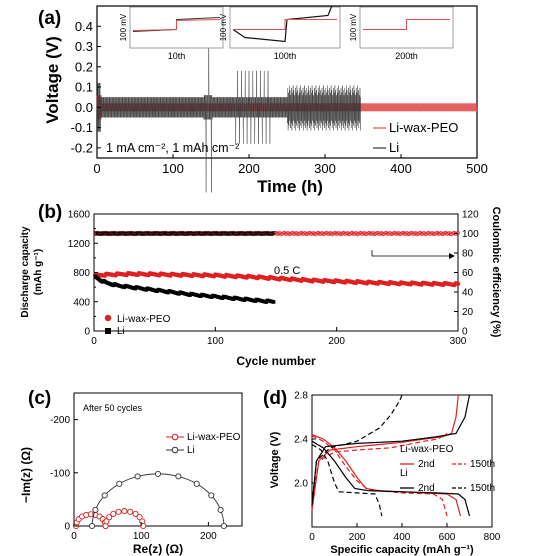 The width and height of the screenshot is (554, 556). Describe the element at coordinates (336, 341) in the screenshot. I see `panel-b-xtick-label: 200` at that location.